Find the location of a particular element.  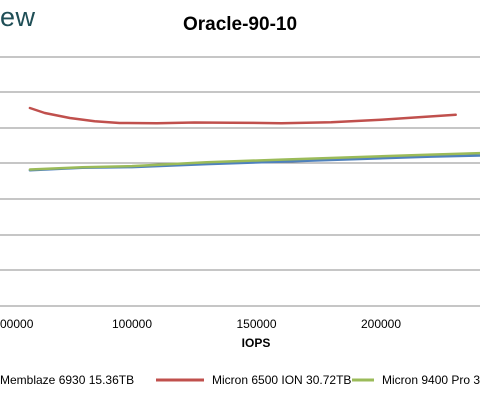

x-tick-label: 00000 is located at coordinates (17, 324).